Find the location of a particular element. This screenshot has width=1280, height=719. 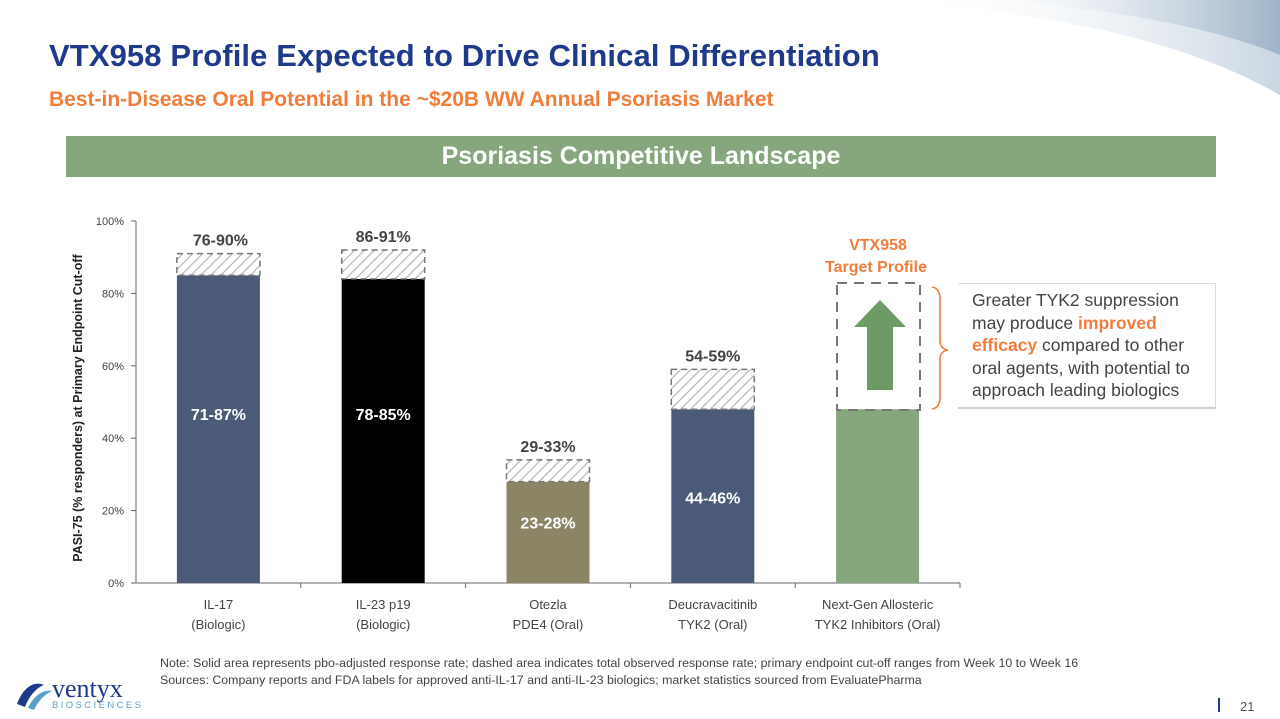

vtx958-label-line2: Target Profile is located at coordinates (876, 267).